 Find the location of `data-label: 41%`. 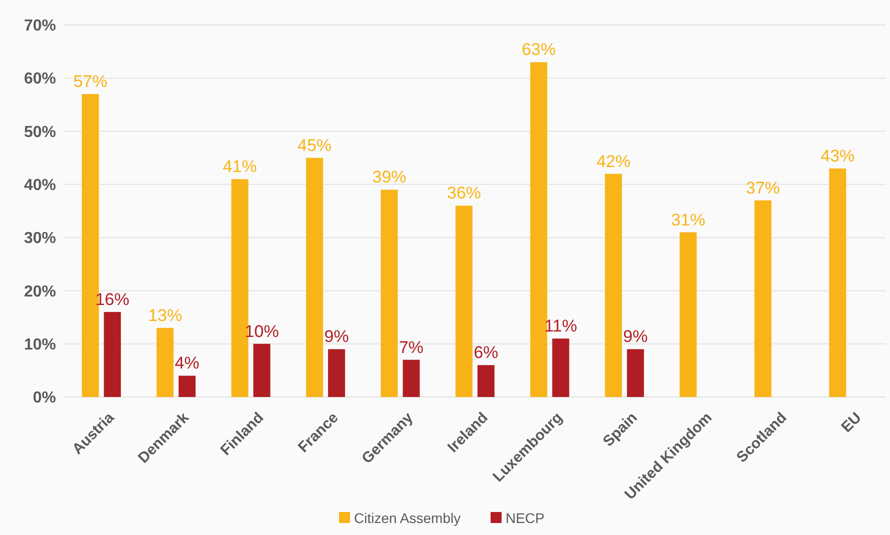

data-label: 41% is located at coordinates (239, 166).